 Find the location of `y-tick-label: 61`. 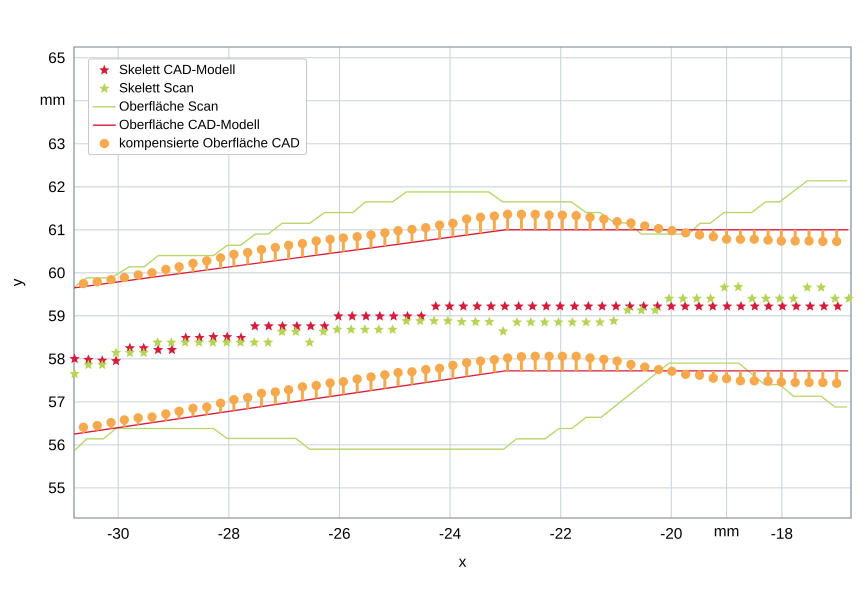

y-tick-label: 61 is located at coordinates (57, 230).